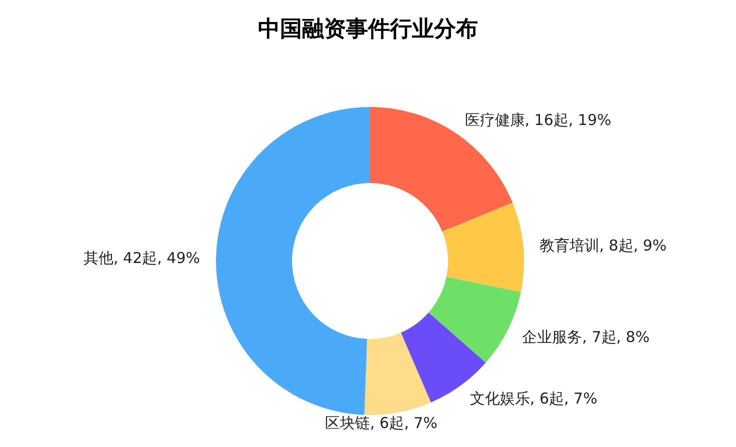 This screenshot has width=736, height=447. What do you see at coordinates (586, 337) in the screenshot?
I see `slice-label: 企业服务, 7起, 8%` at bounding box center [586, 337].